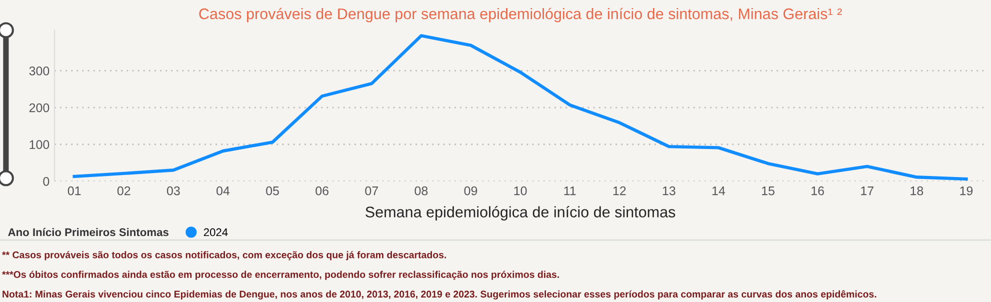  What do you see at coordinates (46, 181) in the screenshot?
I see `y-tick-label: 0` at bounding box center [46, 181].